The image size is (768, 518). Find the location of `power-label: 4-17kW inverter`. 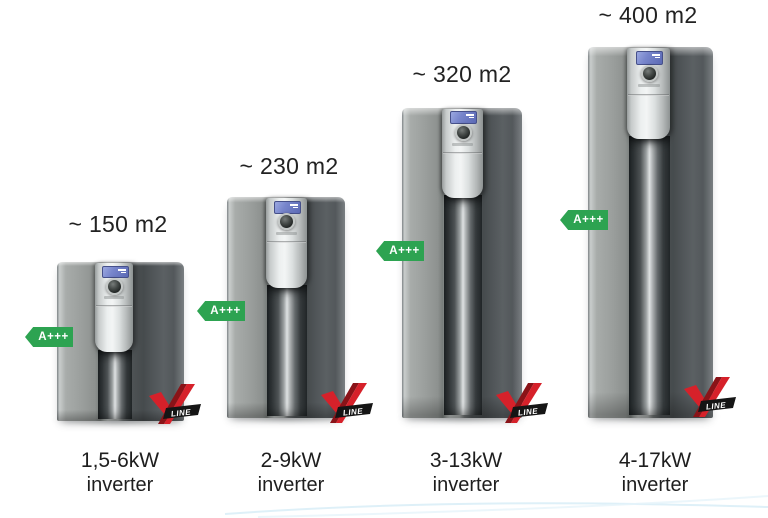

power-label: 4-17kW inverter is located at coordinates (655, 472).